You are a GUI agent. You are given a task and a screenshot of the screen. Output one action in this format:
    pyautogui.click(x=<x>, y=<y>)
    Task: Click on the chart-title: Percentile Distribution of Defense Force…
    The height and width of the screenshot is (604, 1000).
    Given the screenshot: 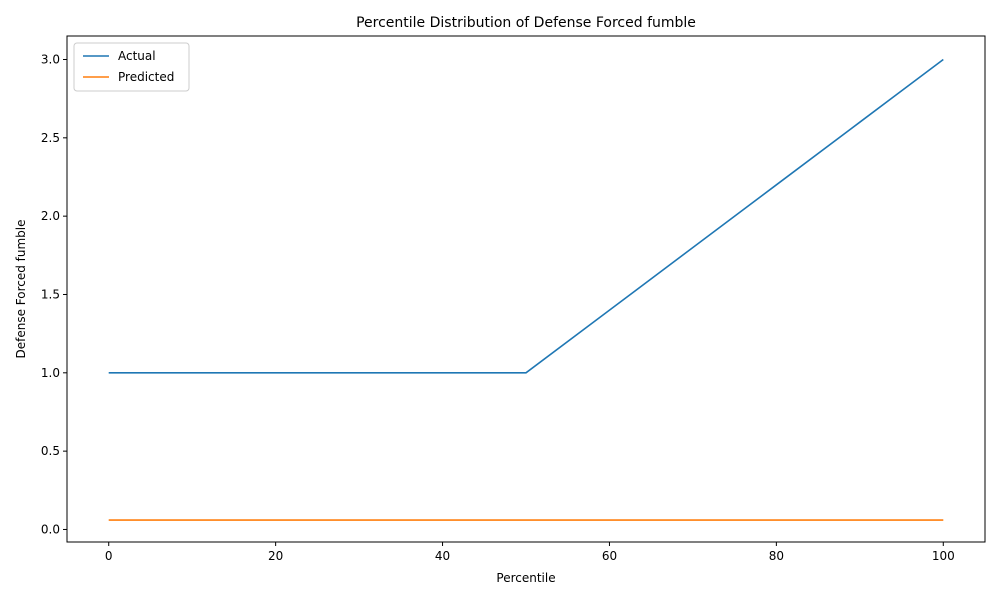 What is the action you would take?
    pyautogui.click(x=526, y=23)
    